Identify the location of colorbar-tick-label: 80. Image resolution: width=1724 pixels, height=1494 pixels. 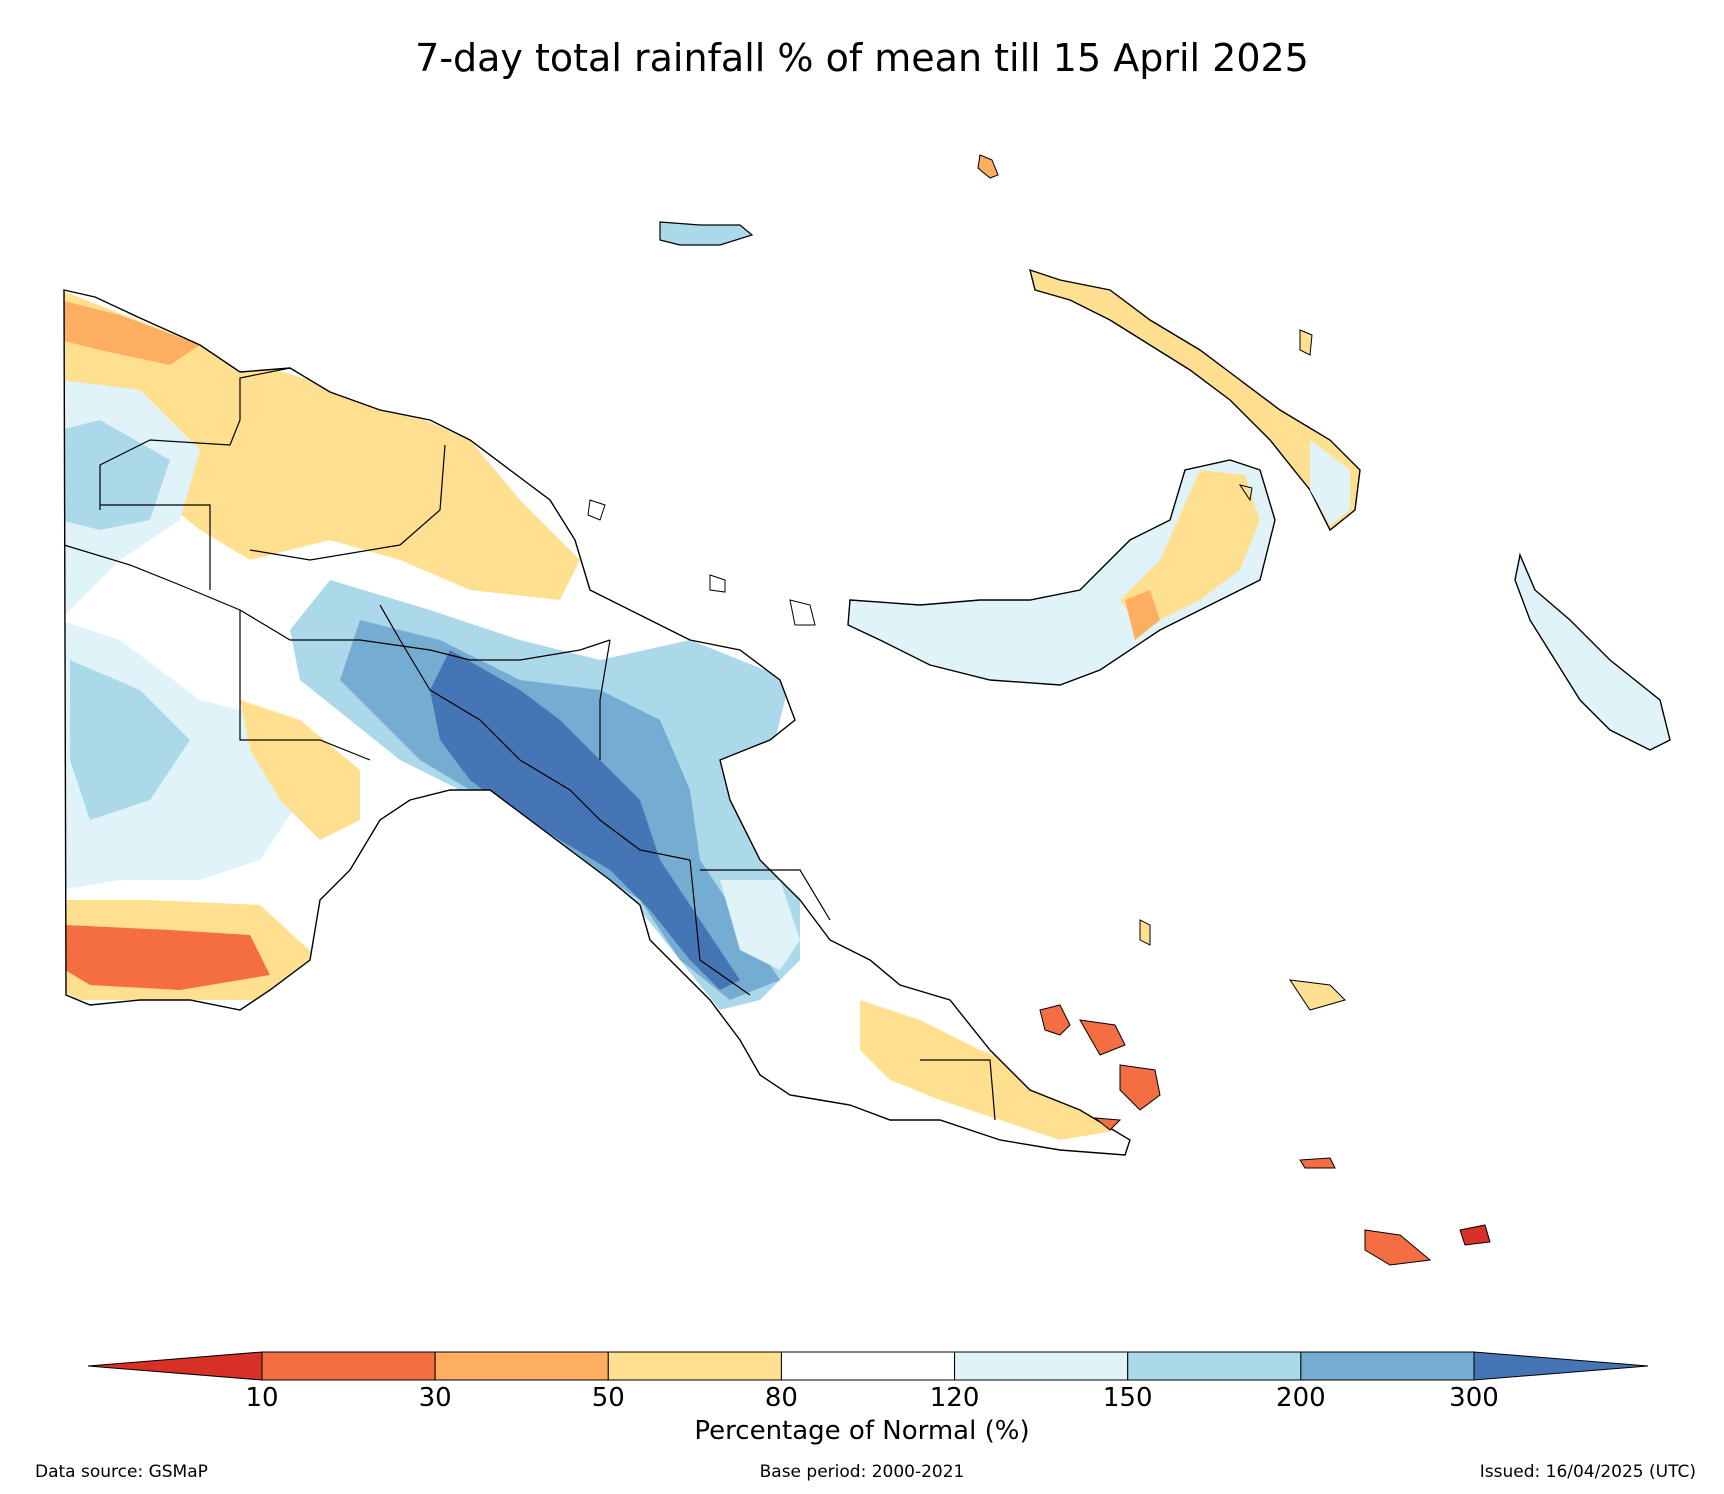
(781, 1398).